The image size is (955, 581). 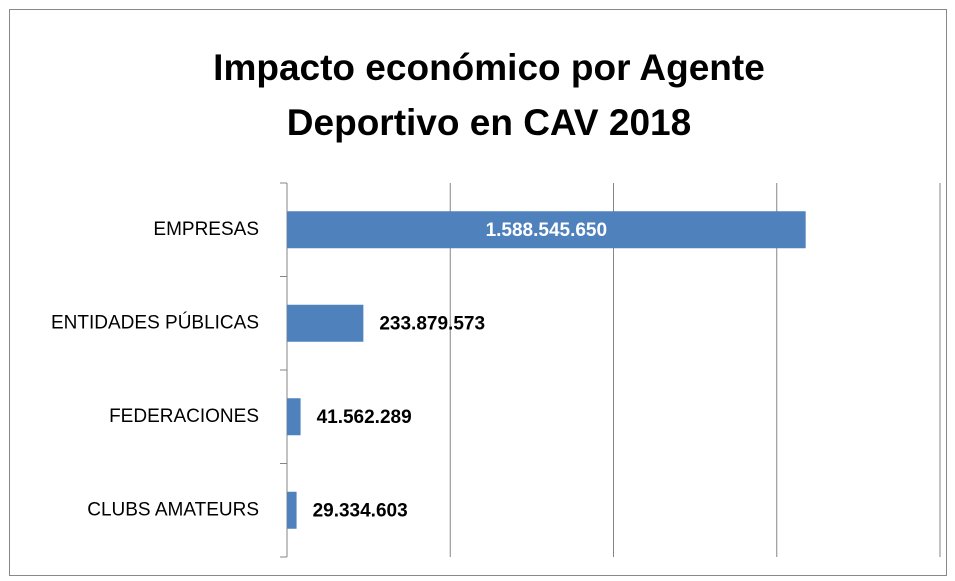 I want to click on chart-title: Impacto económico por Agente, so click(x=489, y=67).